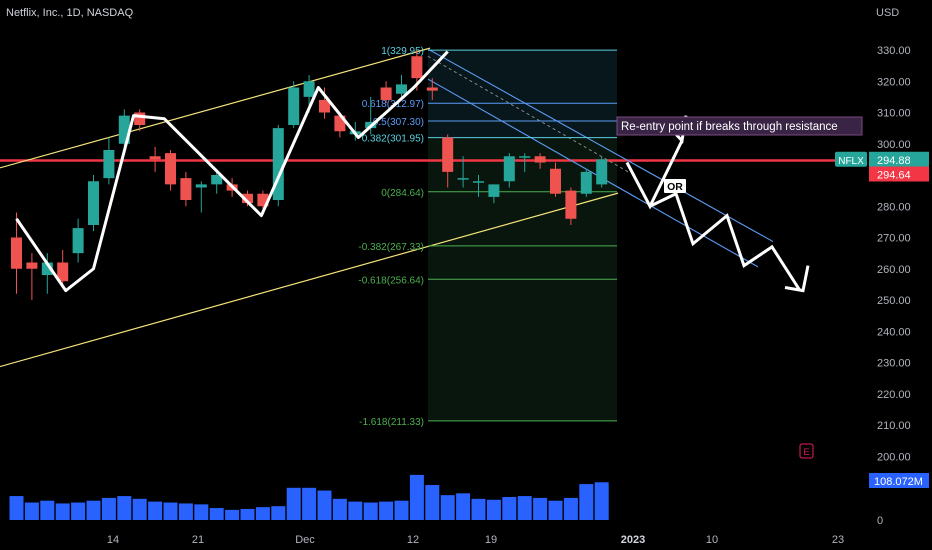  Describe the element at coordinates (894, 332) in the screenshot. I see `y-tick-label: 240.00` at that location.